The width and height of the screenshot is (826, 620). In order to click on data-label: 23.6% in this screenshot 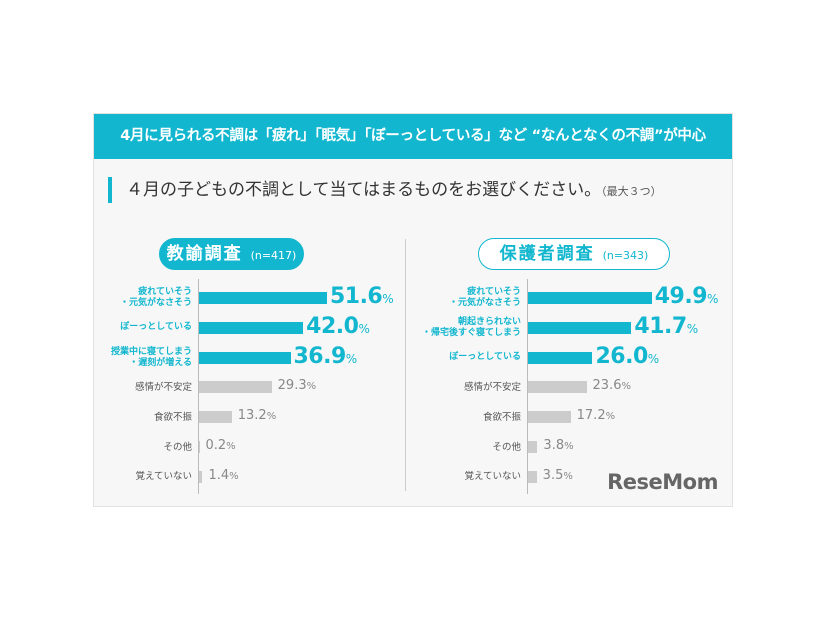, I will do `click(611, 386)`.